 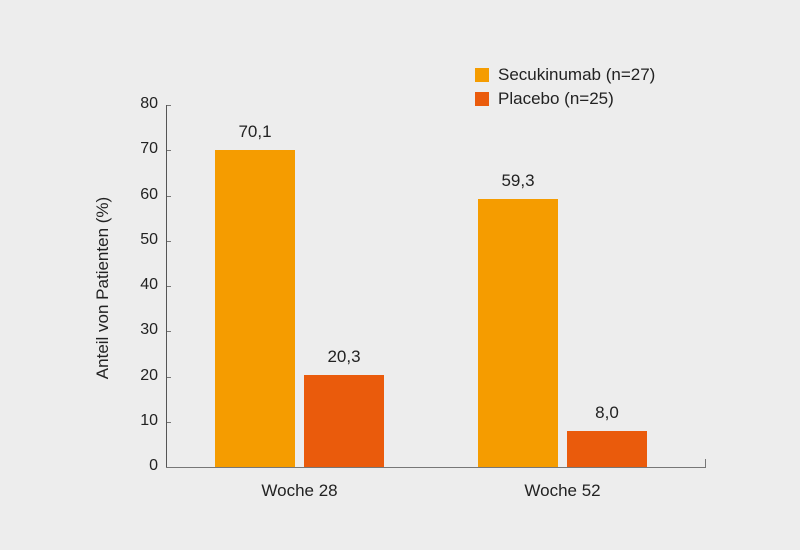 What do you see at coordinates (482, 99) in the screenshot?
I see `legend-swatch-placebo` at bounding box center [482, 99].